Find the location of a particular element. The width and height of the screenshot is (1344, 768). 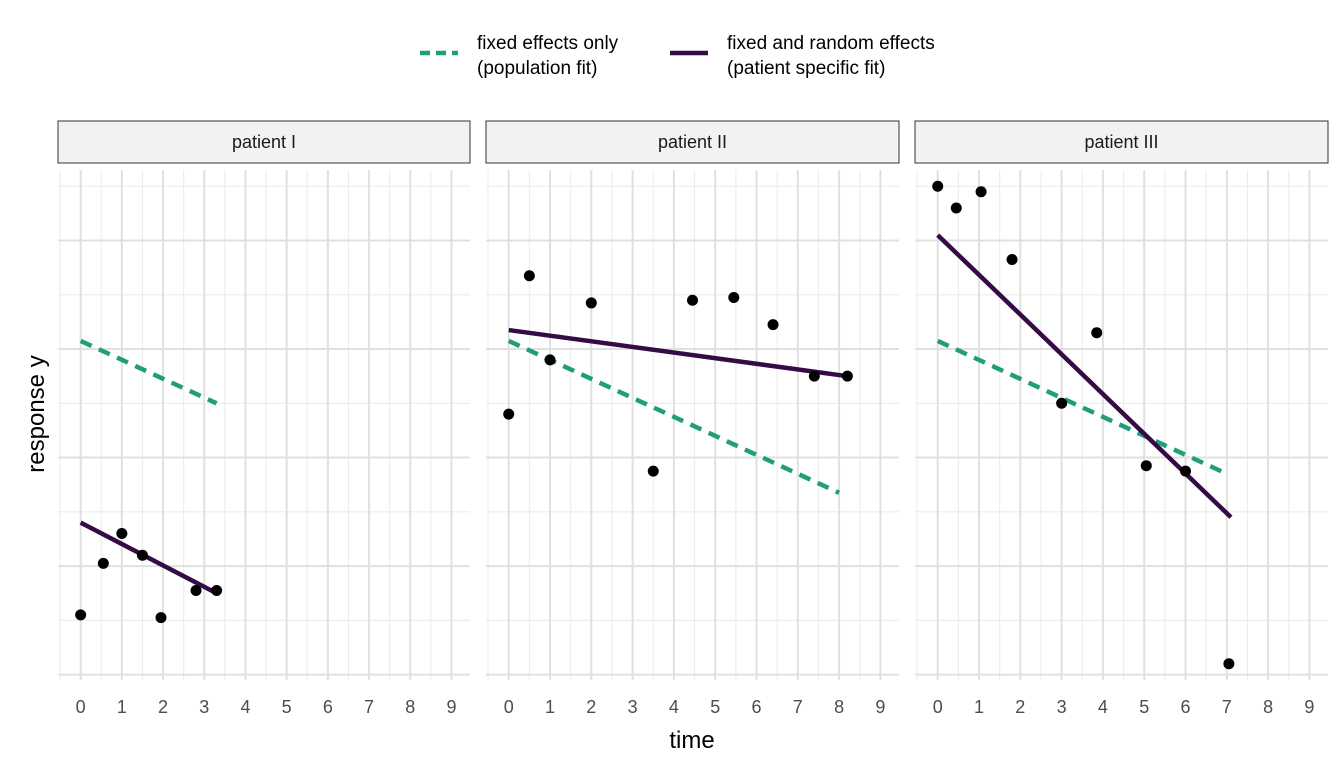

y-axis-title: response y is located at coordinates (36, 413).